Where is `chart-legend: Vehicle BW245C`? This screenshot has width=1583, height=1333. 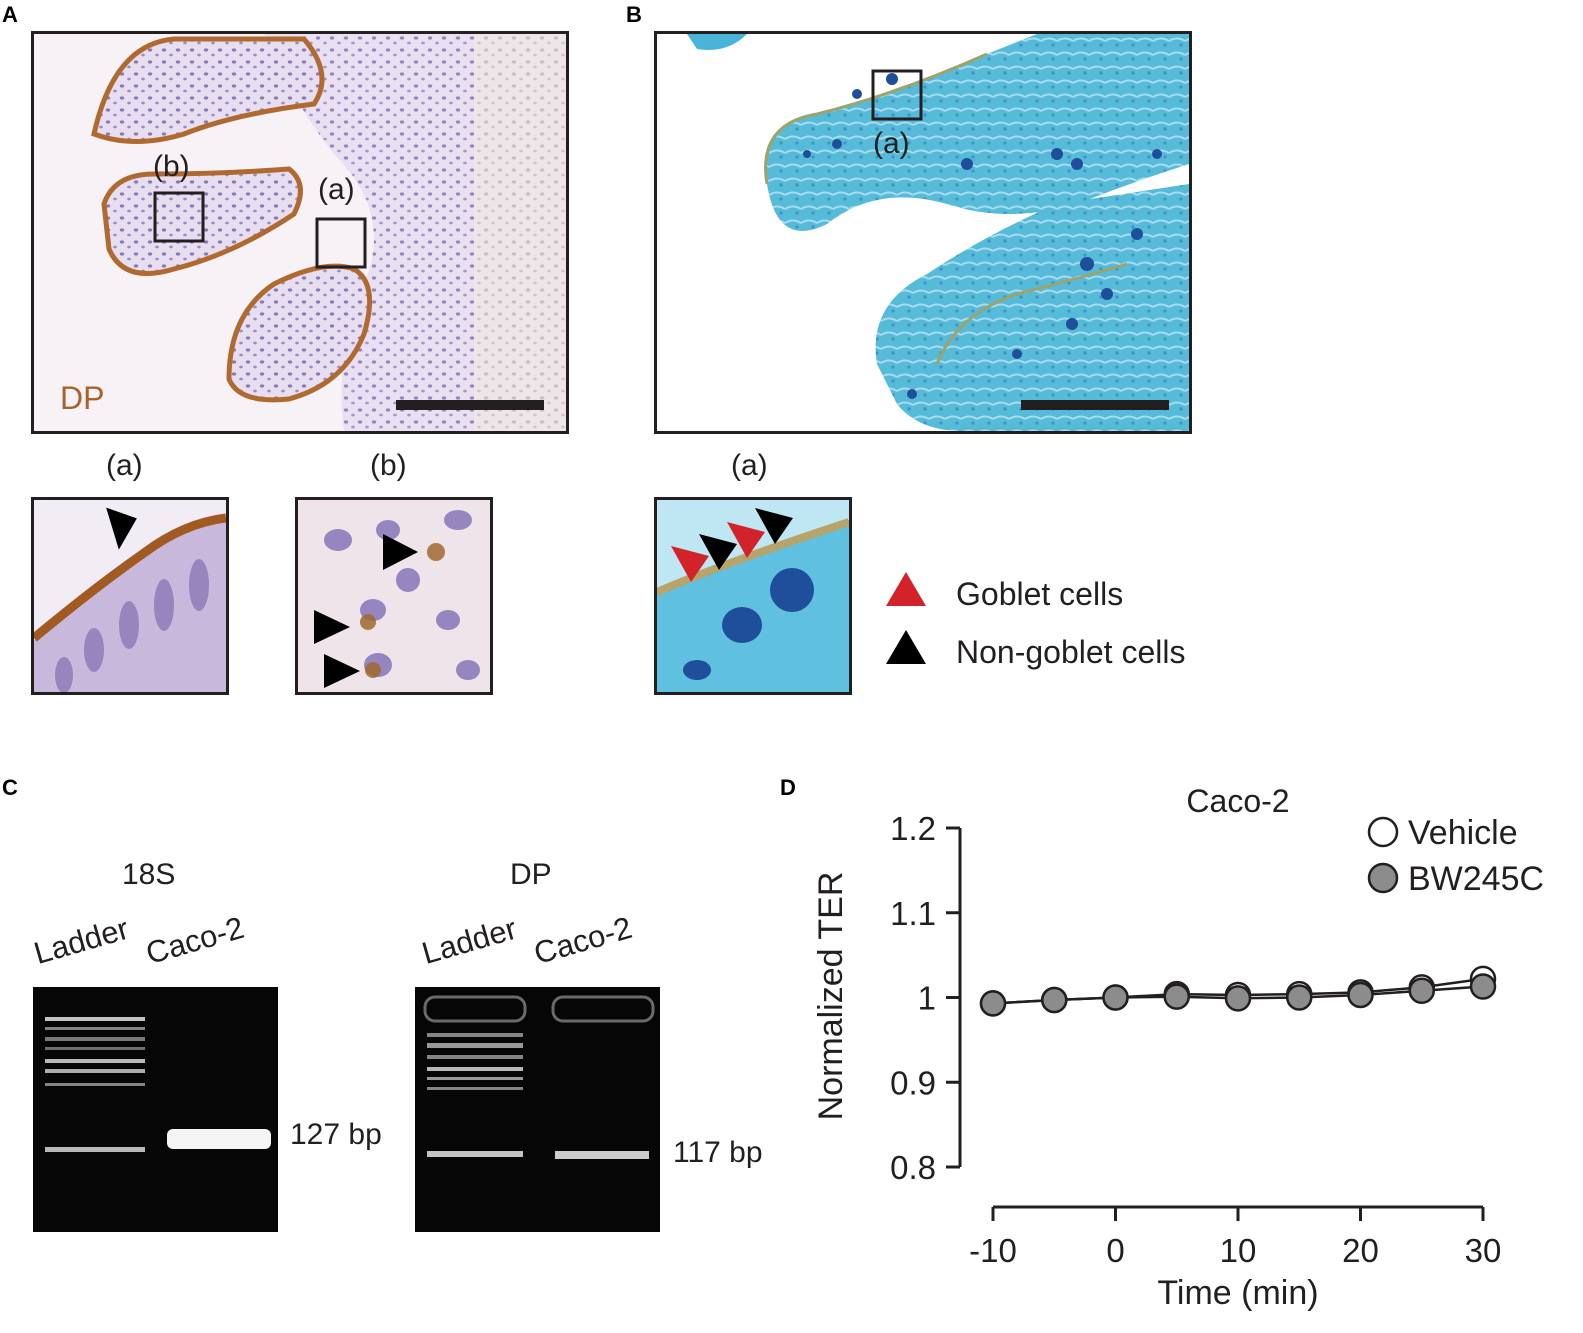 chart-legend: Vehicle BW245C is located at coordinates (1455, 856).